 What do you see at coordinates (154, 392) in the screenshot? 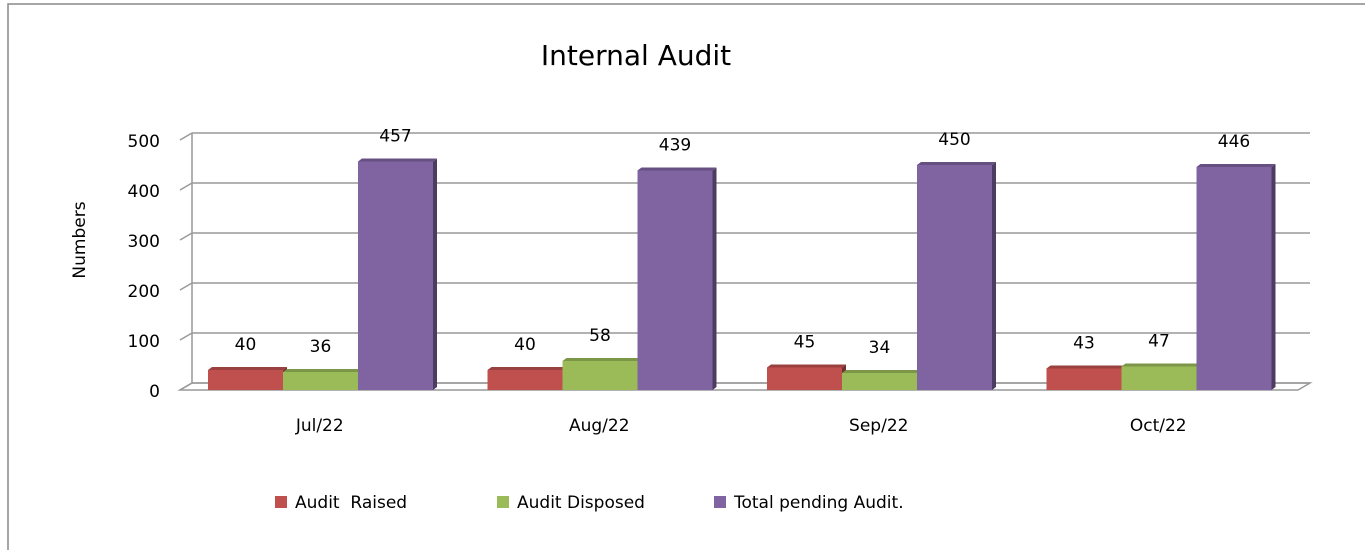
I see `y-tick-label: 0` at bounding box center [154, 392].